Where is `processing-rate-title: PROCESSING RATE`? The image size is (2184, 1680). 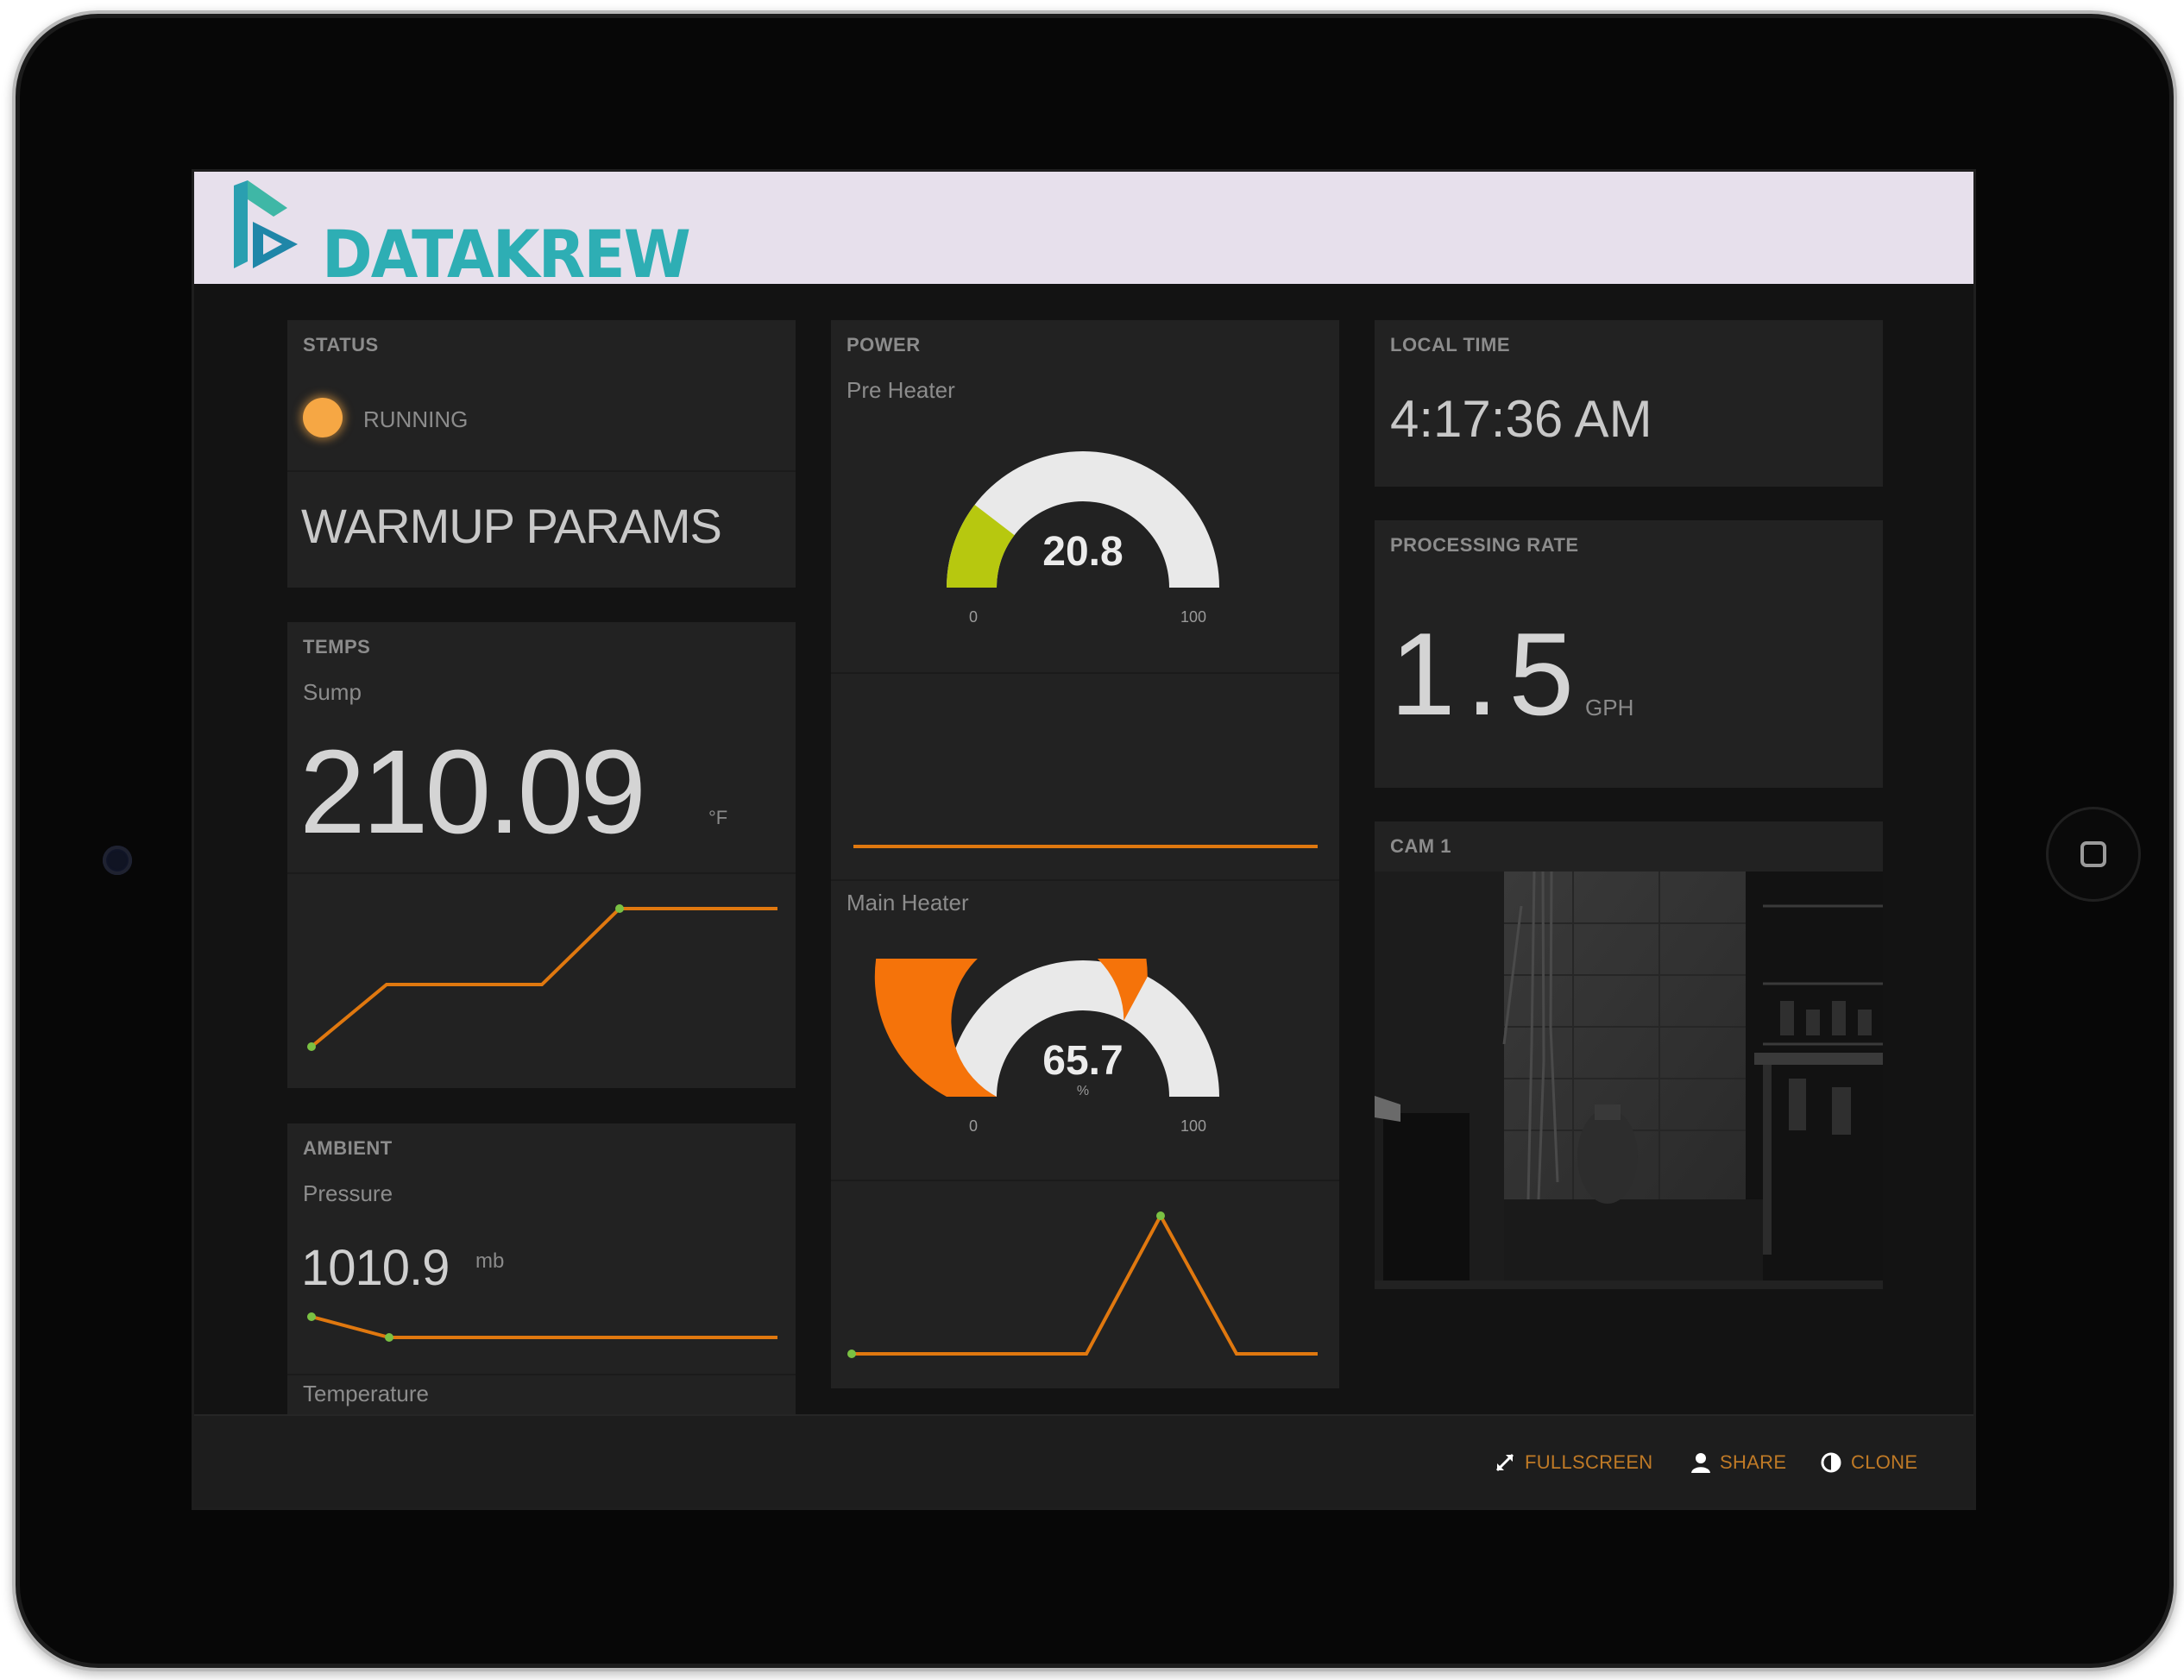
processing-rate-title: PROCESSING RATE is located at coordinates (1485, 545).